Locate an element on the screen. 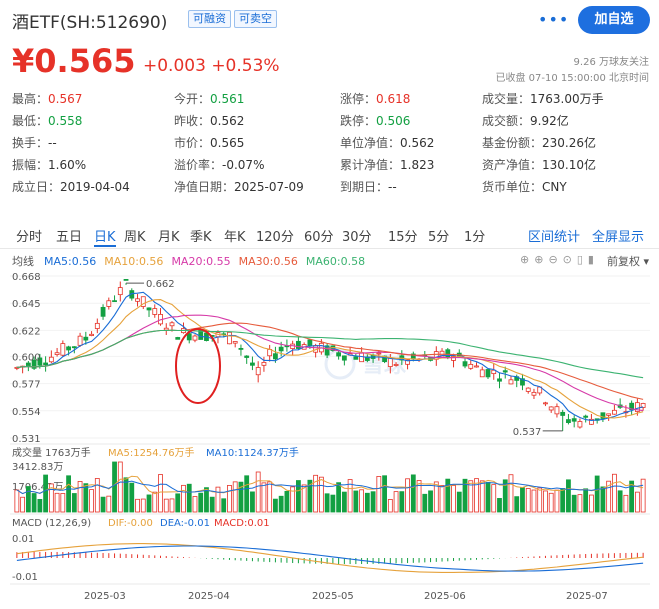 This screenshot has height=609, width=659. stat-label: 涨停： is located at coordinates (358, 99).